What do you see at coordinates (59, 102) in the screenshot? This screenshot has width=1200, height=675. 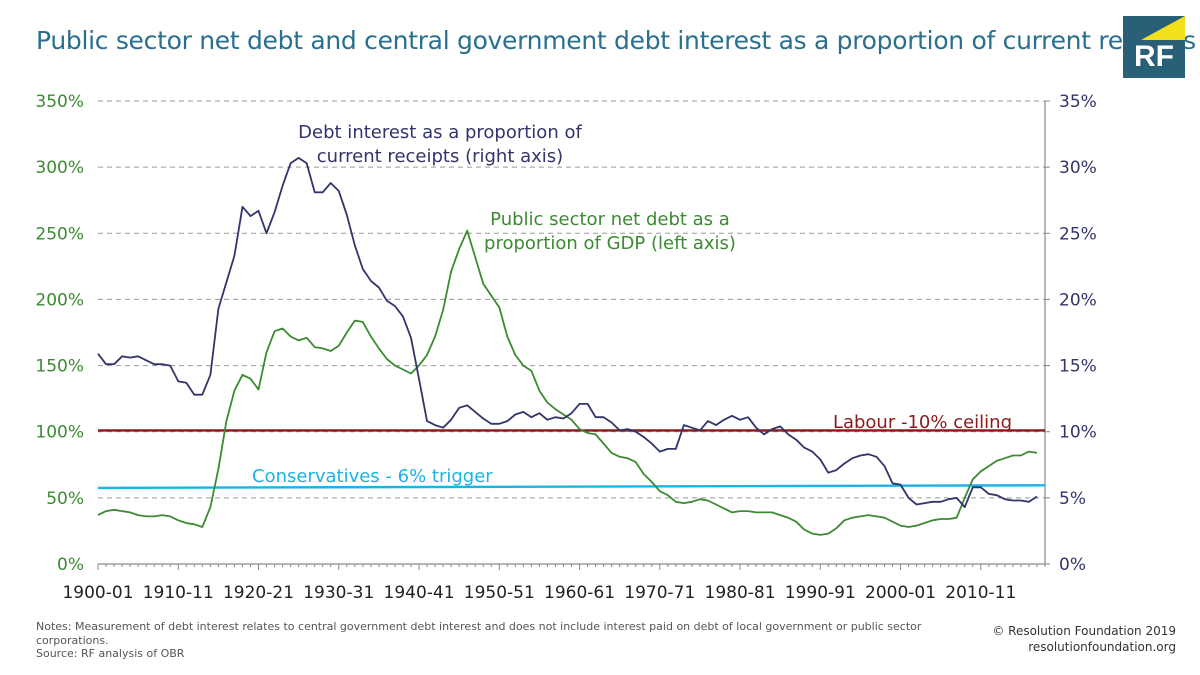 I see `left-tick-label: 350%` at bounding box center [59, 102].